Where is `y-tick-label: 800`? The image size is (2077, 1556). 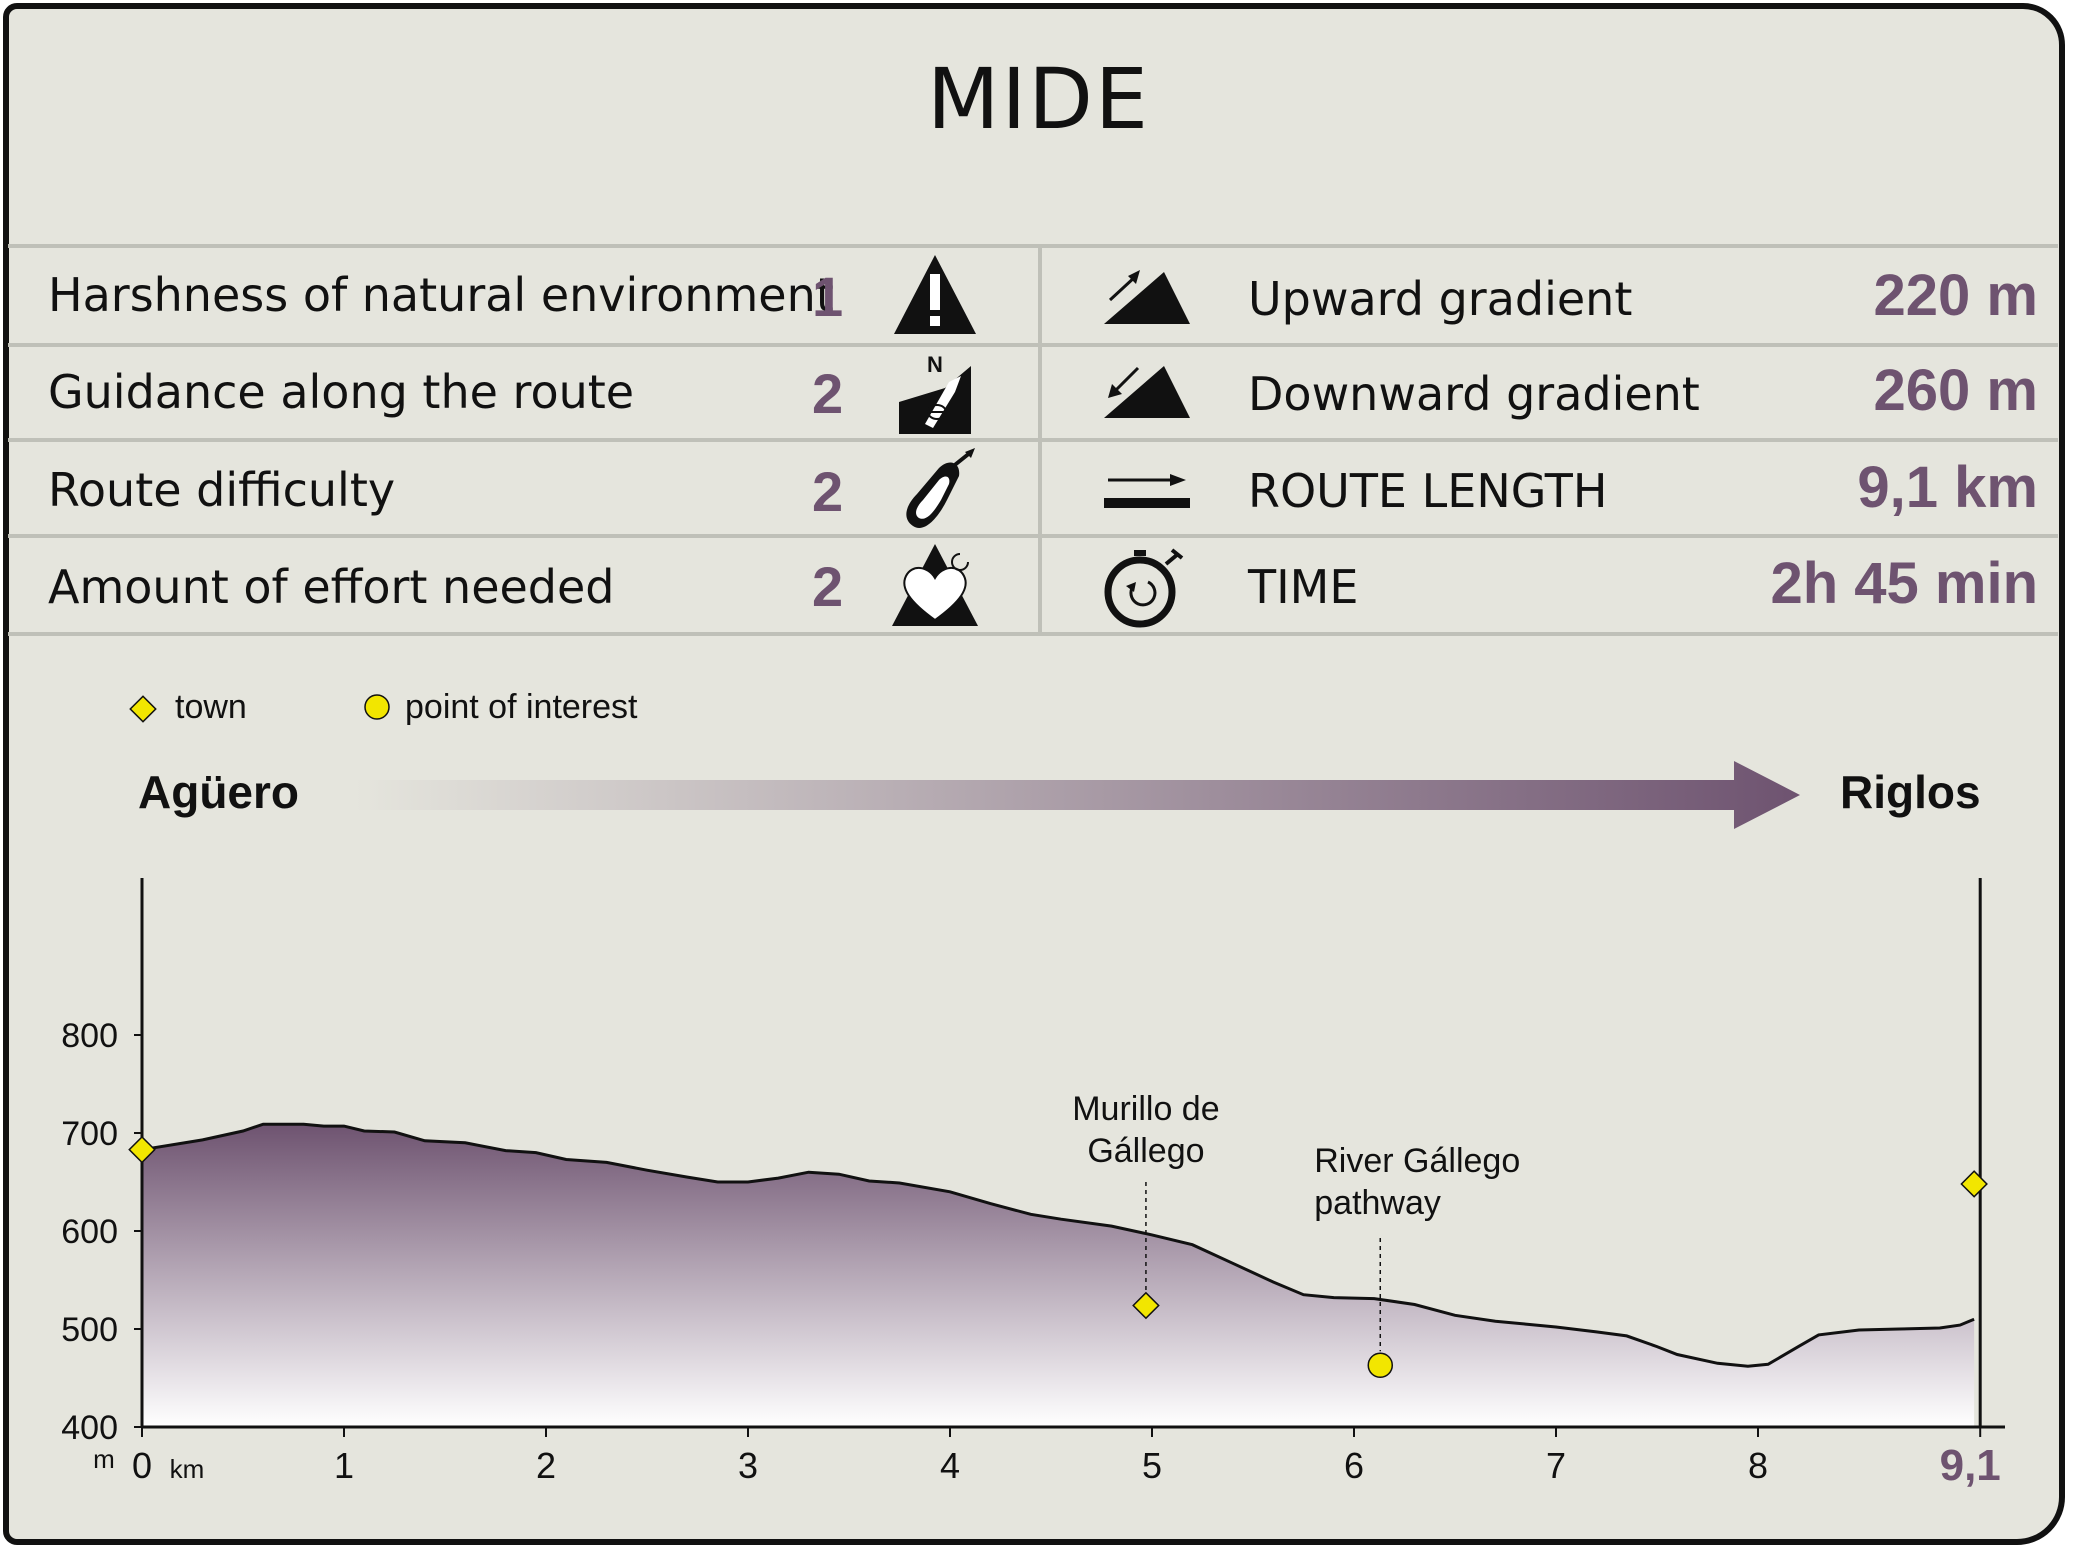
y-tick-label: 800 is located at coordinates (89, 1036).